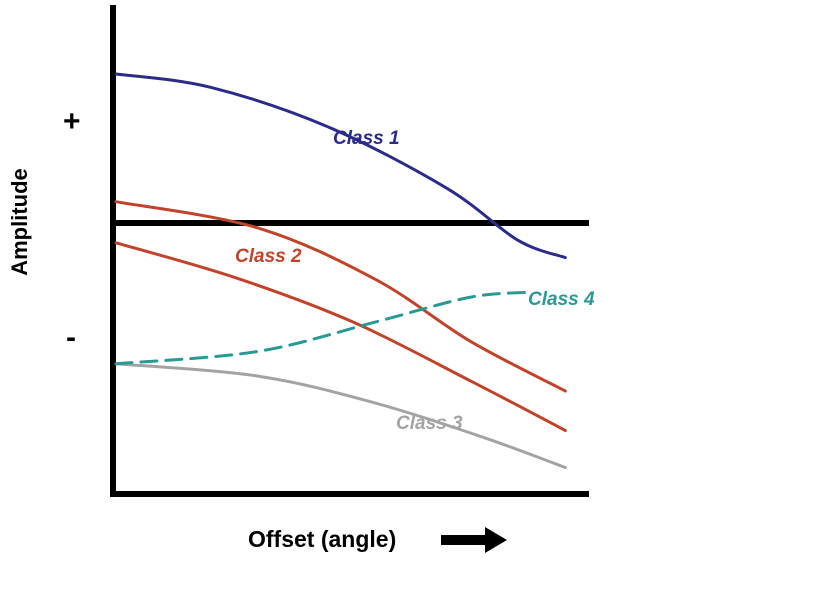 The image size is (839, 592). Describe the element at coordinates (429, 423) in the screenshot. I see `series-label-class3: Class 3` at that location.